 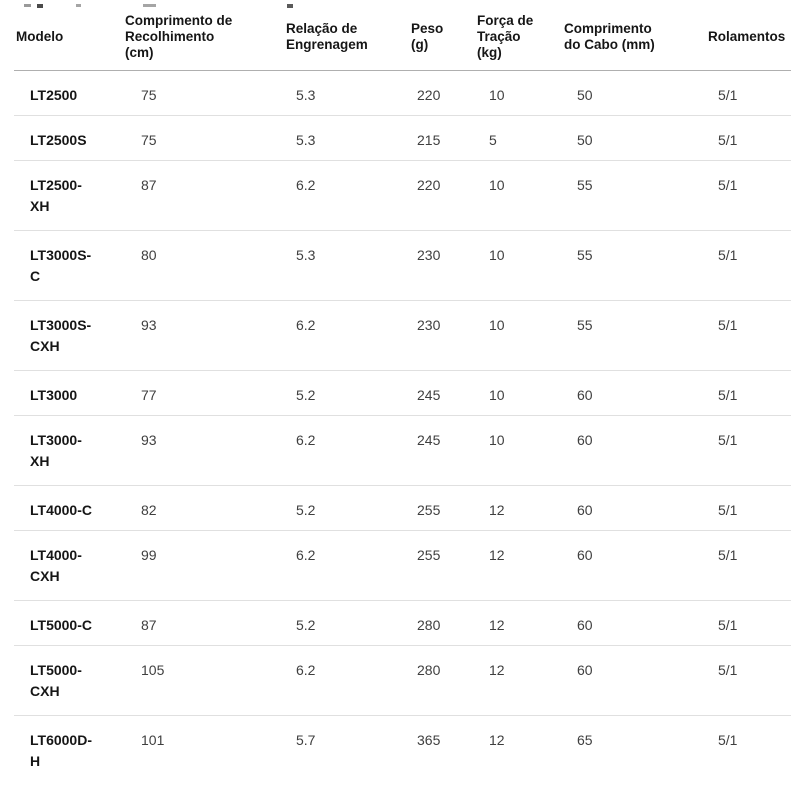 I want to click on cell-modelo: LT6000D- H, so click(x=68, y=750).